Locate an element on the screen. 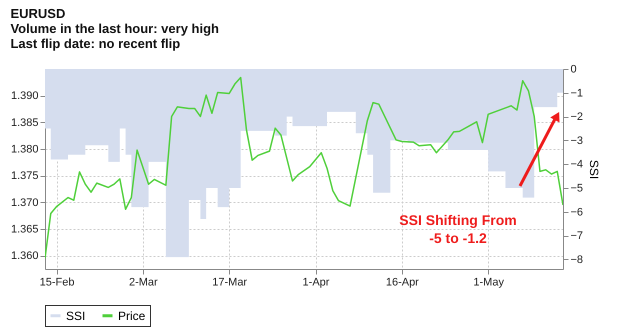 The image size is (624, 331). text: Volume in the last hour: very high is located at coordinates (114, 28).